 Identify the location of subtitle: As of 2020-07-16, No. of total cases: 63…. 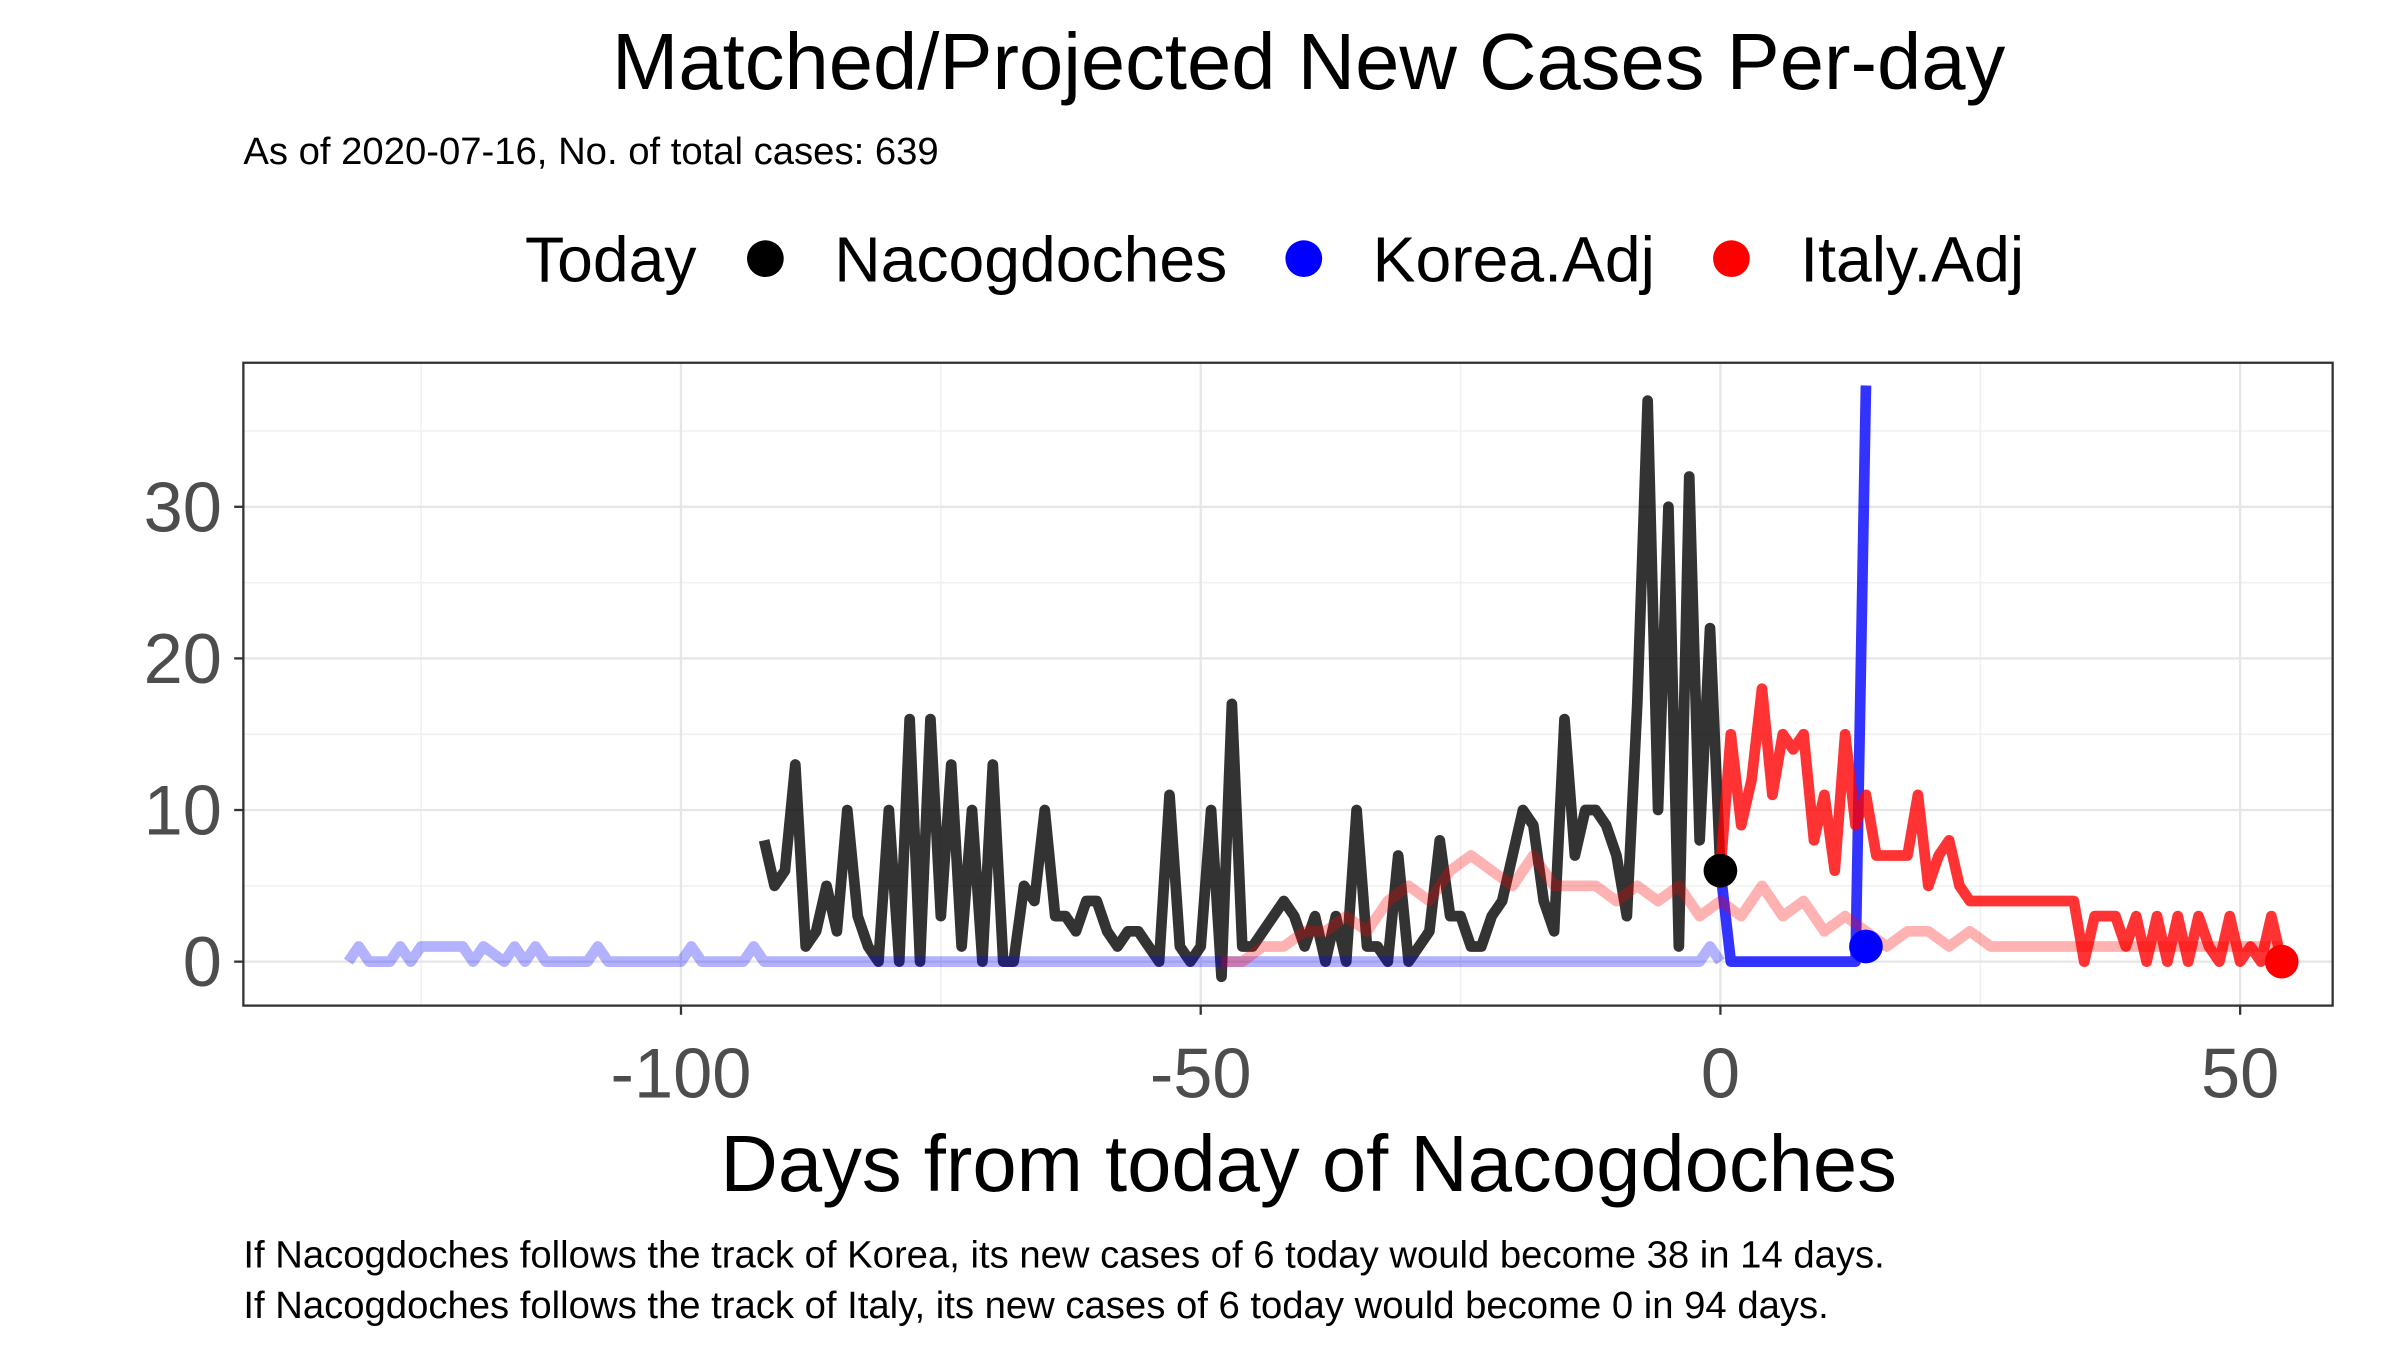
(590, 151).